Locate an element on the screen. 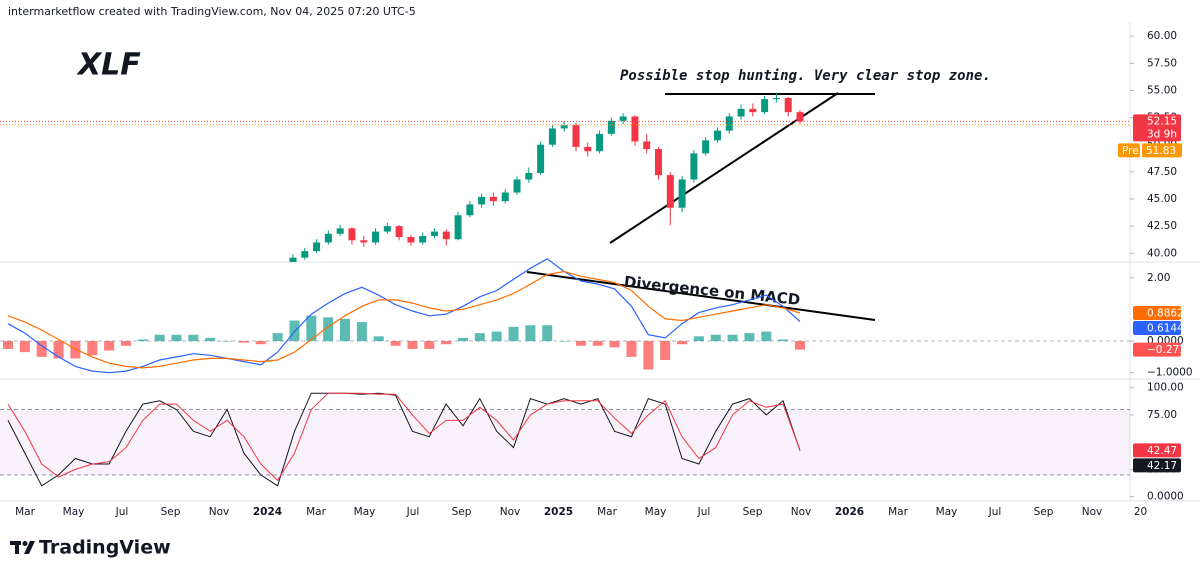  candles is located at coordinates (546, 177).